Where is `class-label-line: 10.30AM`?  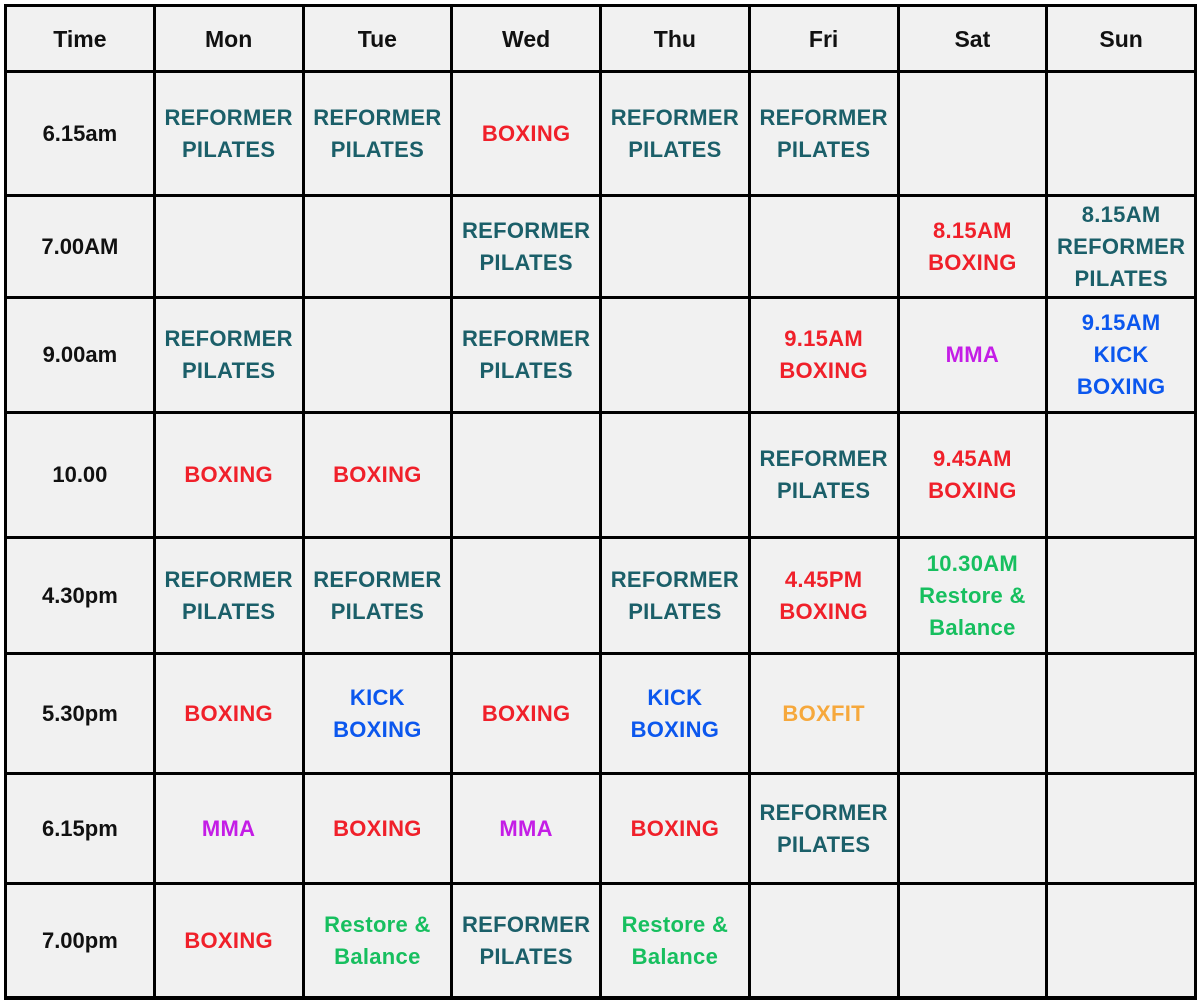
class-label-line: 10.30AM is located at coordinates (972, 563).